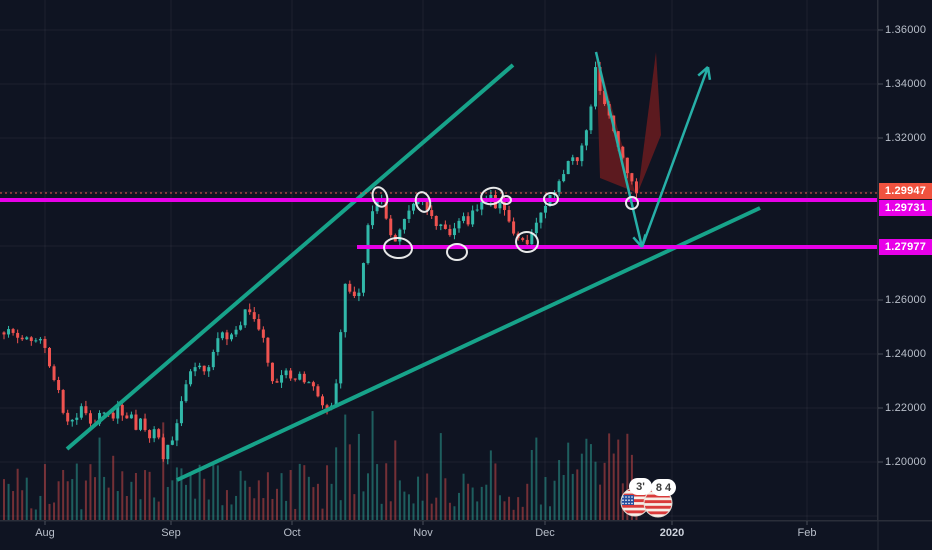  What do you see at coordinates (45, 533) in the screenshot?
I see `time-tick-label: Aug` at bounding box center [45, 533].